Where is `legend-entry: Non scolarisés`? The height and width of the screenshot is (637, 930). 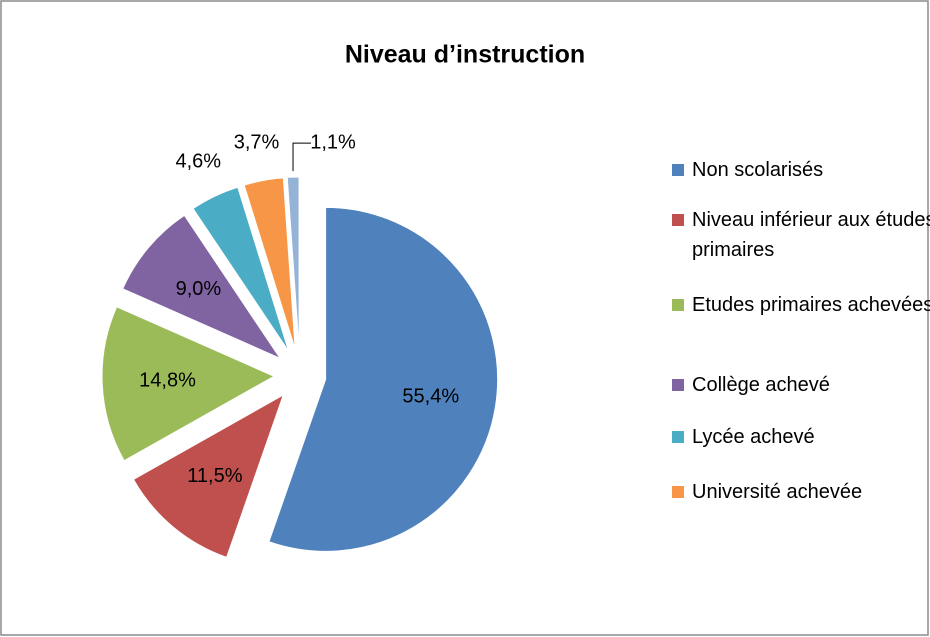
legend-entry: Non scolarisés is located at coordinates (801, 170).